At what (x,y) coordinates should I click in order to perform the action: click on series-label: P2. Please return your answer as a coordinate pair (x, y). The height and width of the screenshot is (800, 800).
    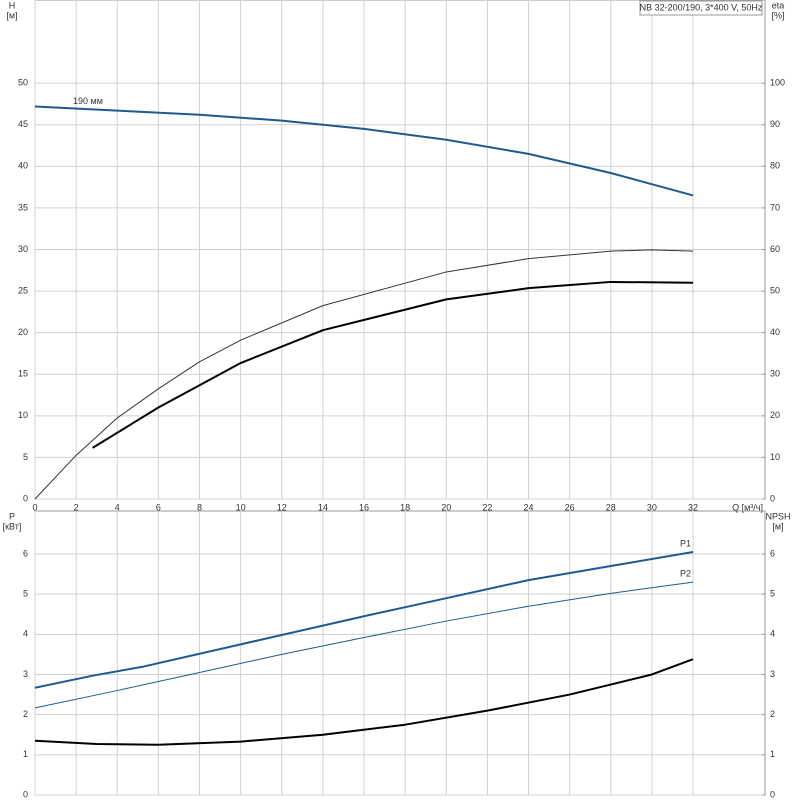
    Looking at the image, I should click on (685, 573).